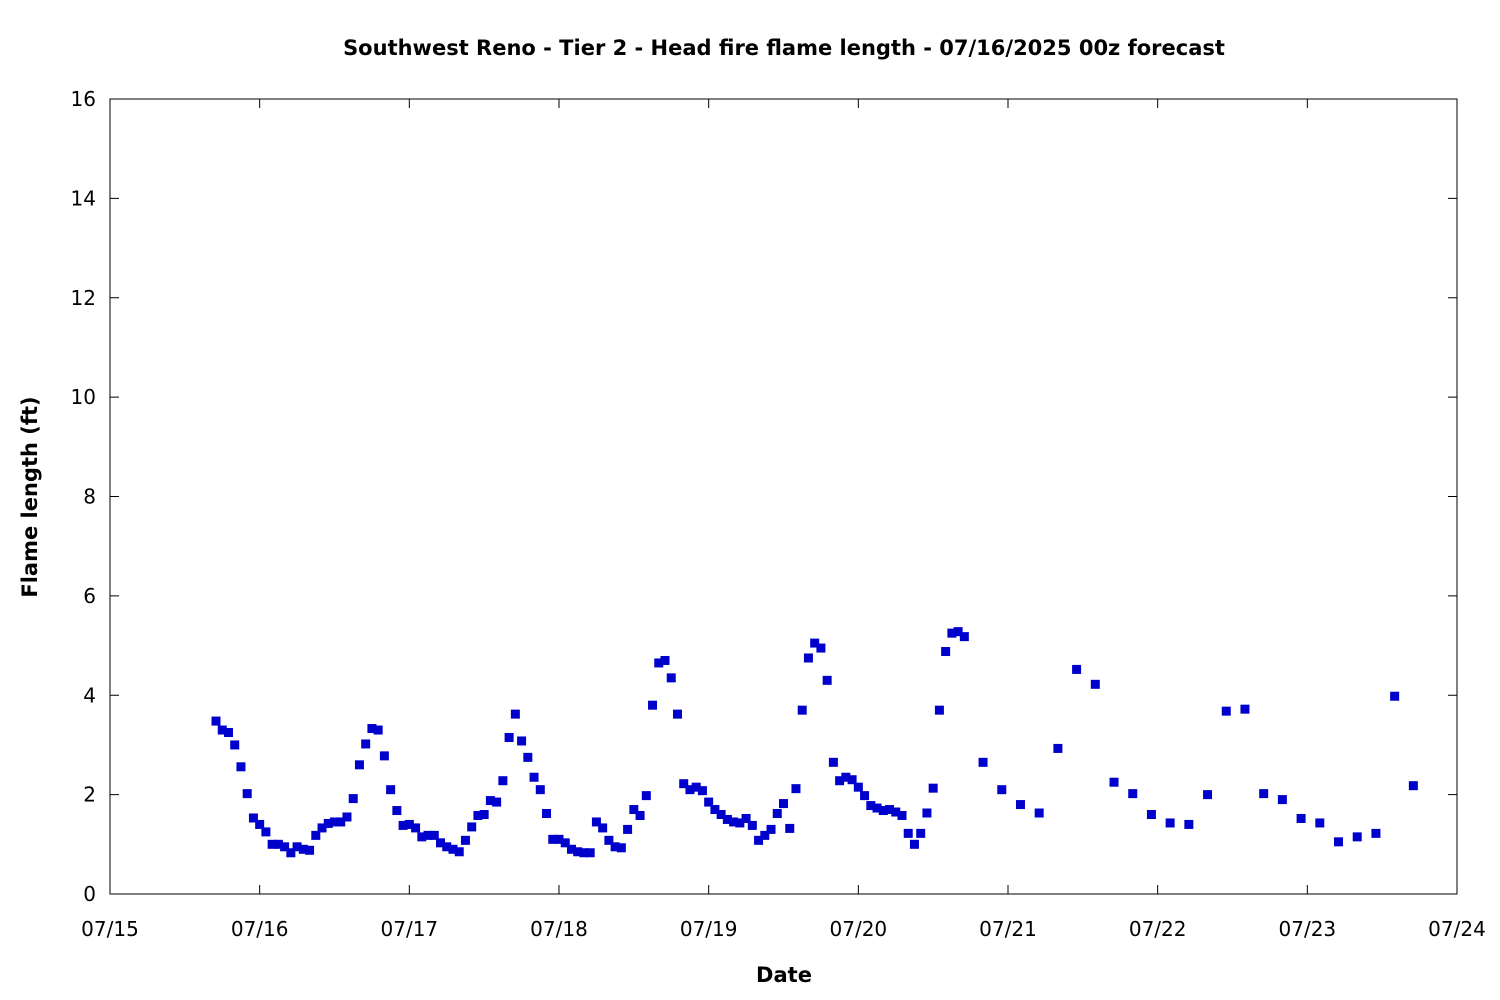 The image size is (1500, 1000). What do you see at coordinates (1008, 929) in the screenshot?
I see `x-tick-label: 07/21` at bounding box center [1008, 929].